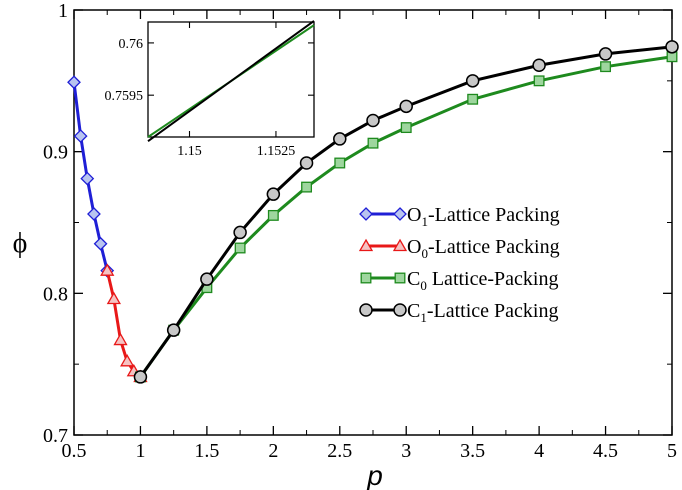  Describe the element at coordinates (374, 475) in the screenshot. I see `x-axis-title: p` at that location.